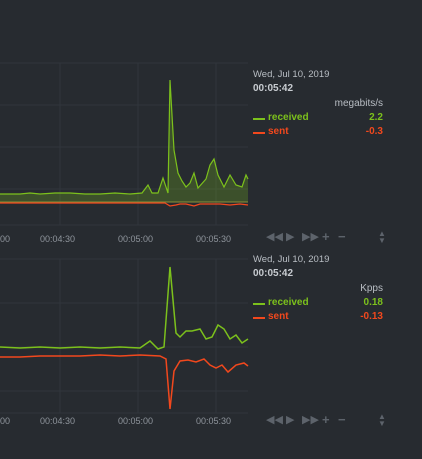 The width and height of the screenshot is (422, 459). I want to click on legend-received-value: 2.2, so click(376, 117).